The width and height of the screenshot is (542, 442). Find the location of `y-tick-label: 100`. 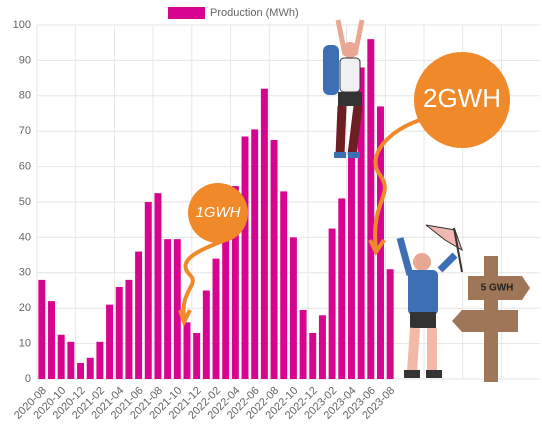

y-tick-label: 100 is located at coordinates (22, 25).